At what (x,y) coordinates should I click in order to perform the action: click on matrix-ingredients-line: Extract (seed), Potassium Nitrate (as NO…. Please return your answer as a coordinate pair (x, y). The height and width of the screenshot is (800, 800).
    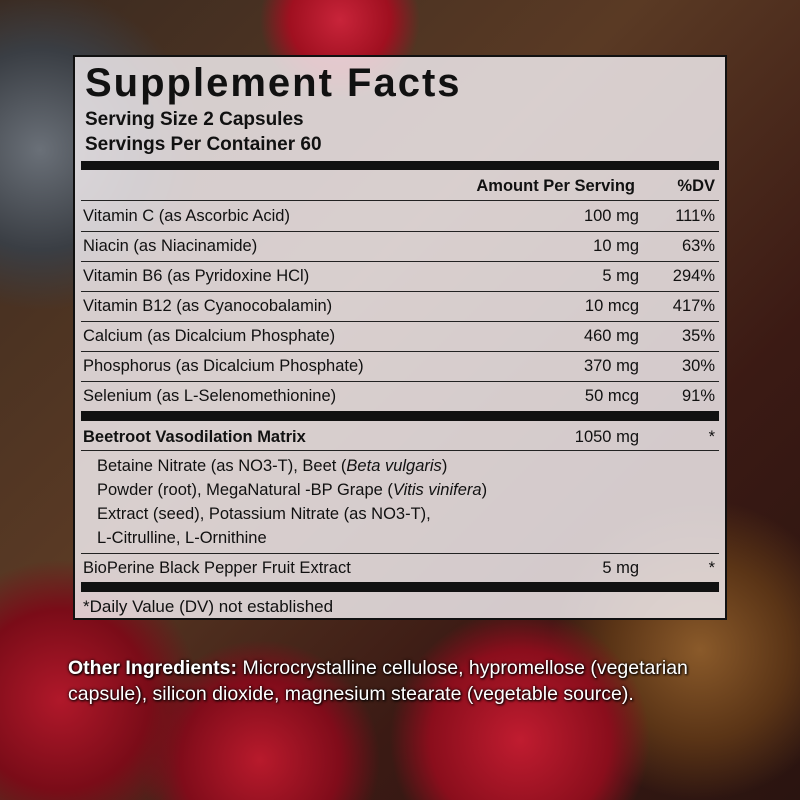
    Looking at the image, I should click on (264, 514).